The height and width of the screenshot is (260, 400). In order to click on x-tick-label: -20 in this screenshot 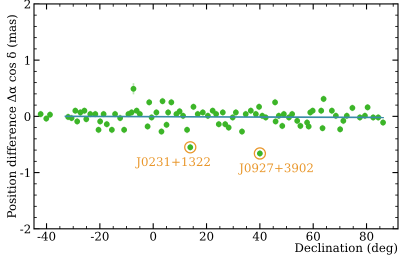, I will do `click(99, 236)`.